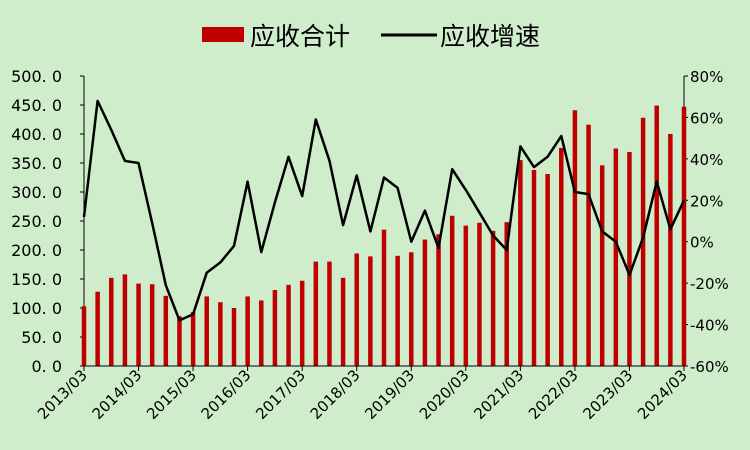 This screenshot has height=450, width=750. I want to click on right-axis: -60% -40% -20% 0% 20% 40% 60% 80%, so click(706, 222).